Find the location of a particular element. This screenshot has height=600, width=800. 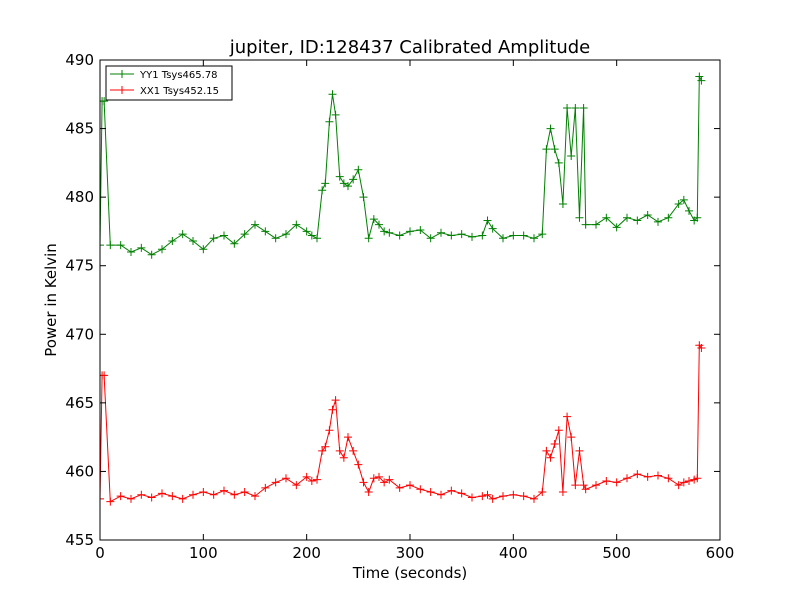

chart-title: jupiter, ID:128437 Calibrated Amplitude is located at coordinates (409, 47).